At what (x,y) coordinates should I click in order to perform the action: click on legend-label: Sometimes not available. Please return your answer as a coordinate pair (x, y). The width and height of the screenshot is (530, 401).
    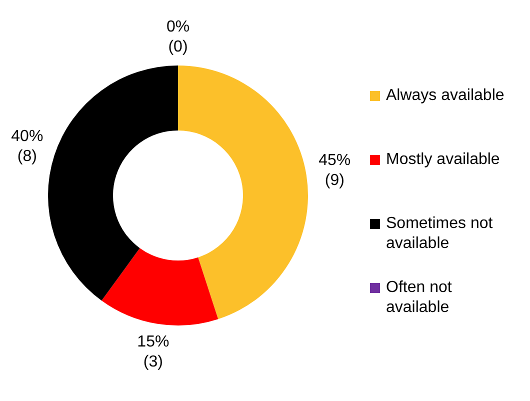
    Looking at the image, I should click on (440, 234).